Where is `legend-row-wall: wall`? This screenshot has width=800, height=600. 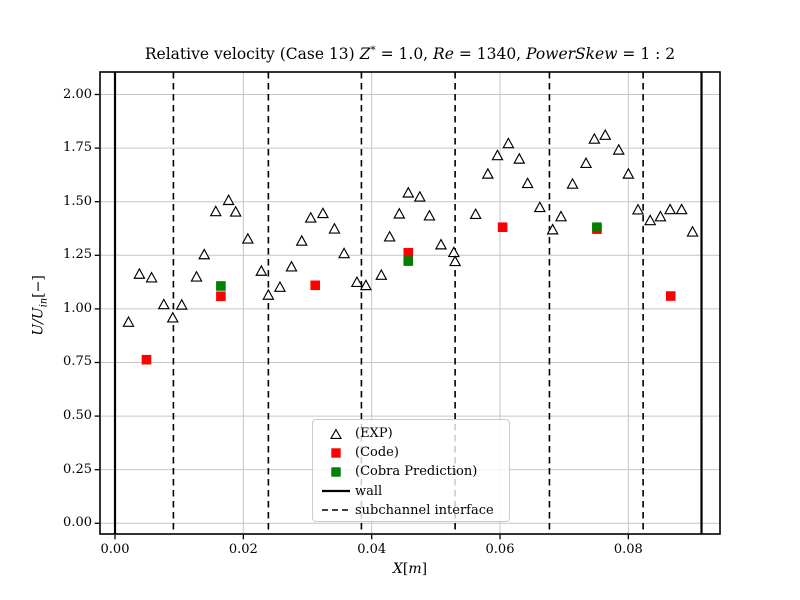
legend-row-wall: wall is located at coordinates (411, 491).